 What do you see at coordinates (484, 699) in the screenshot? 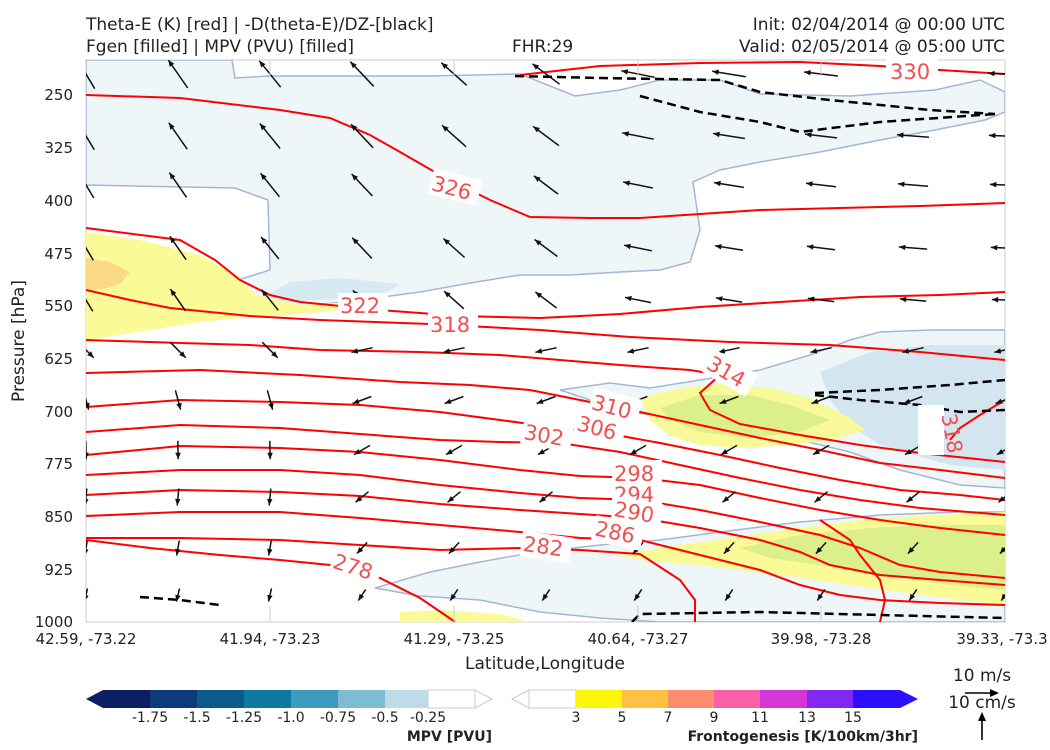
I see `mpv-colorbar-high-extend` at bounding box center [484, 699].